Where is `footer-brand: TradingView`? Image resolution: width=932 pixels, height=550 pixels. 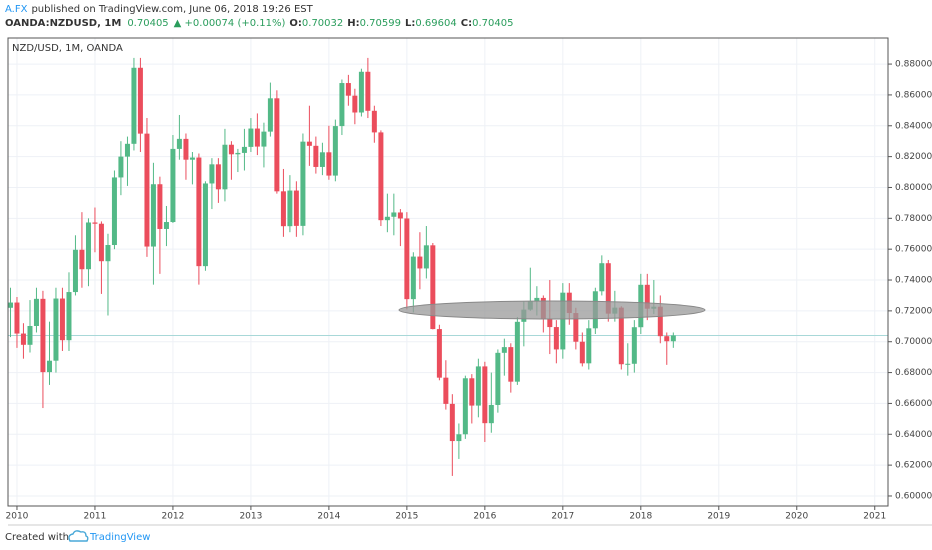 footer-brand: TradingView is located at coordinates (119, 537).